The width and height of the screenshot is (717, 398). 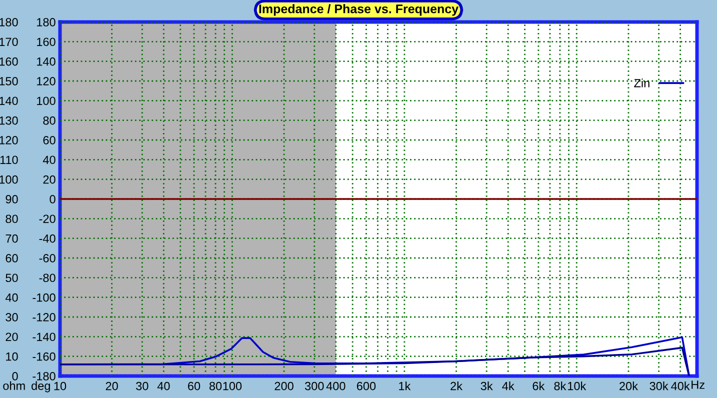 I want to click on y2-tick-label: -180, so click(x=44, y=376).